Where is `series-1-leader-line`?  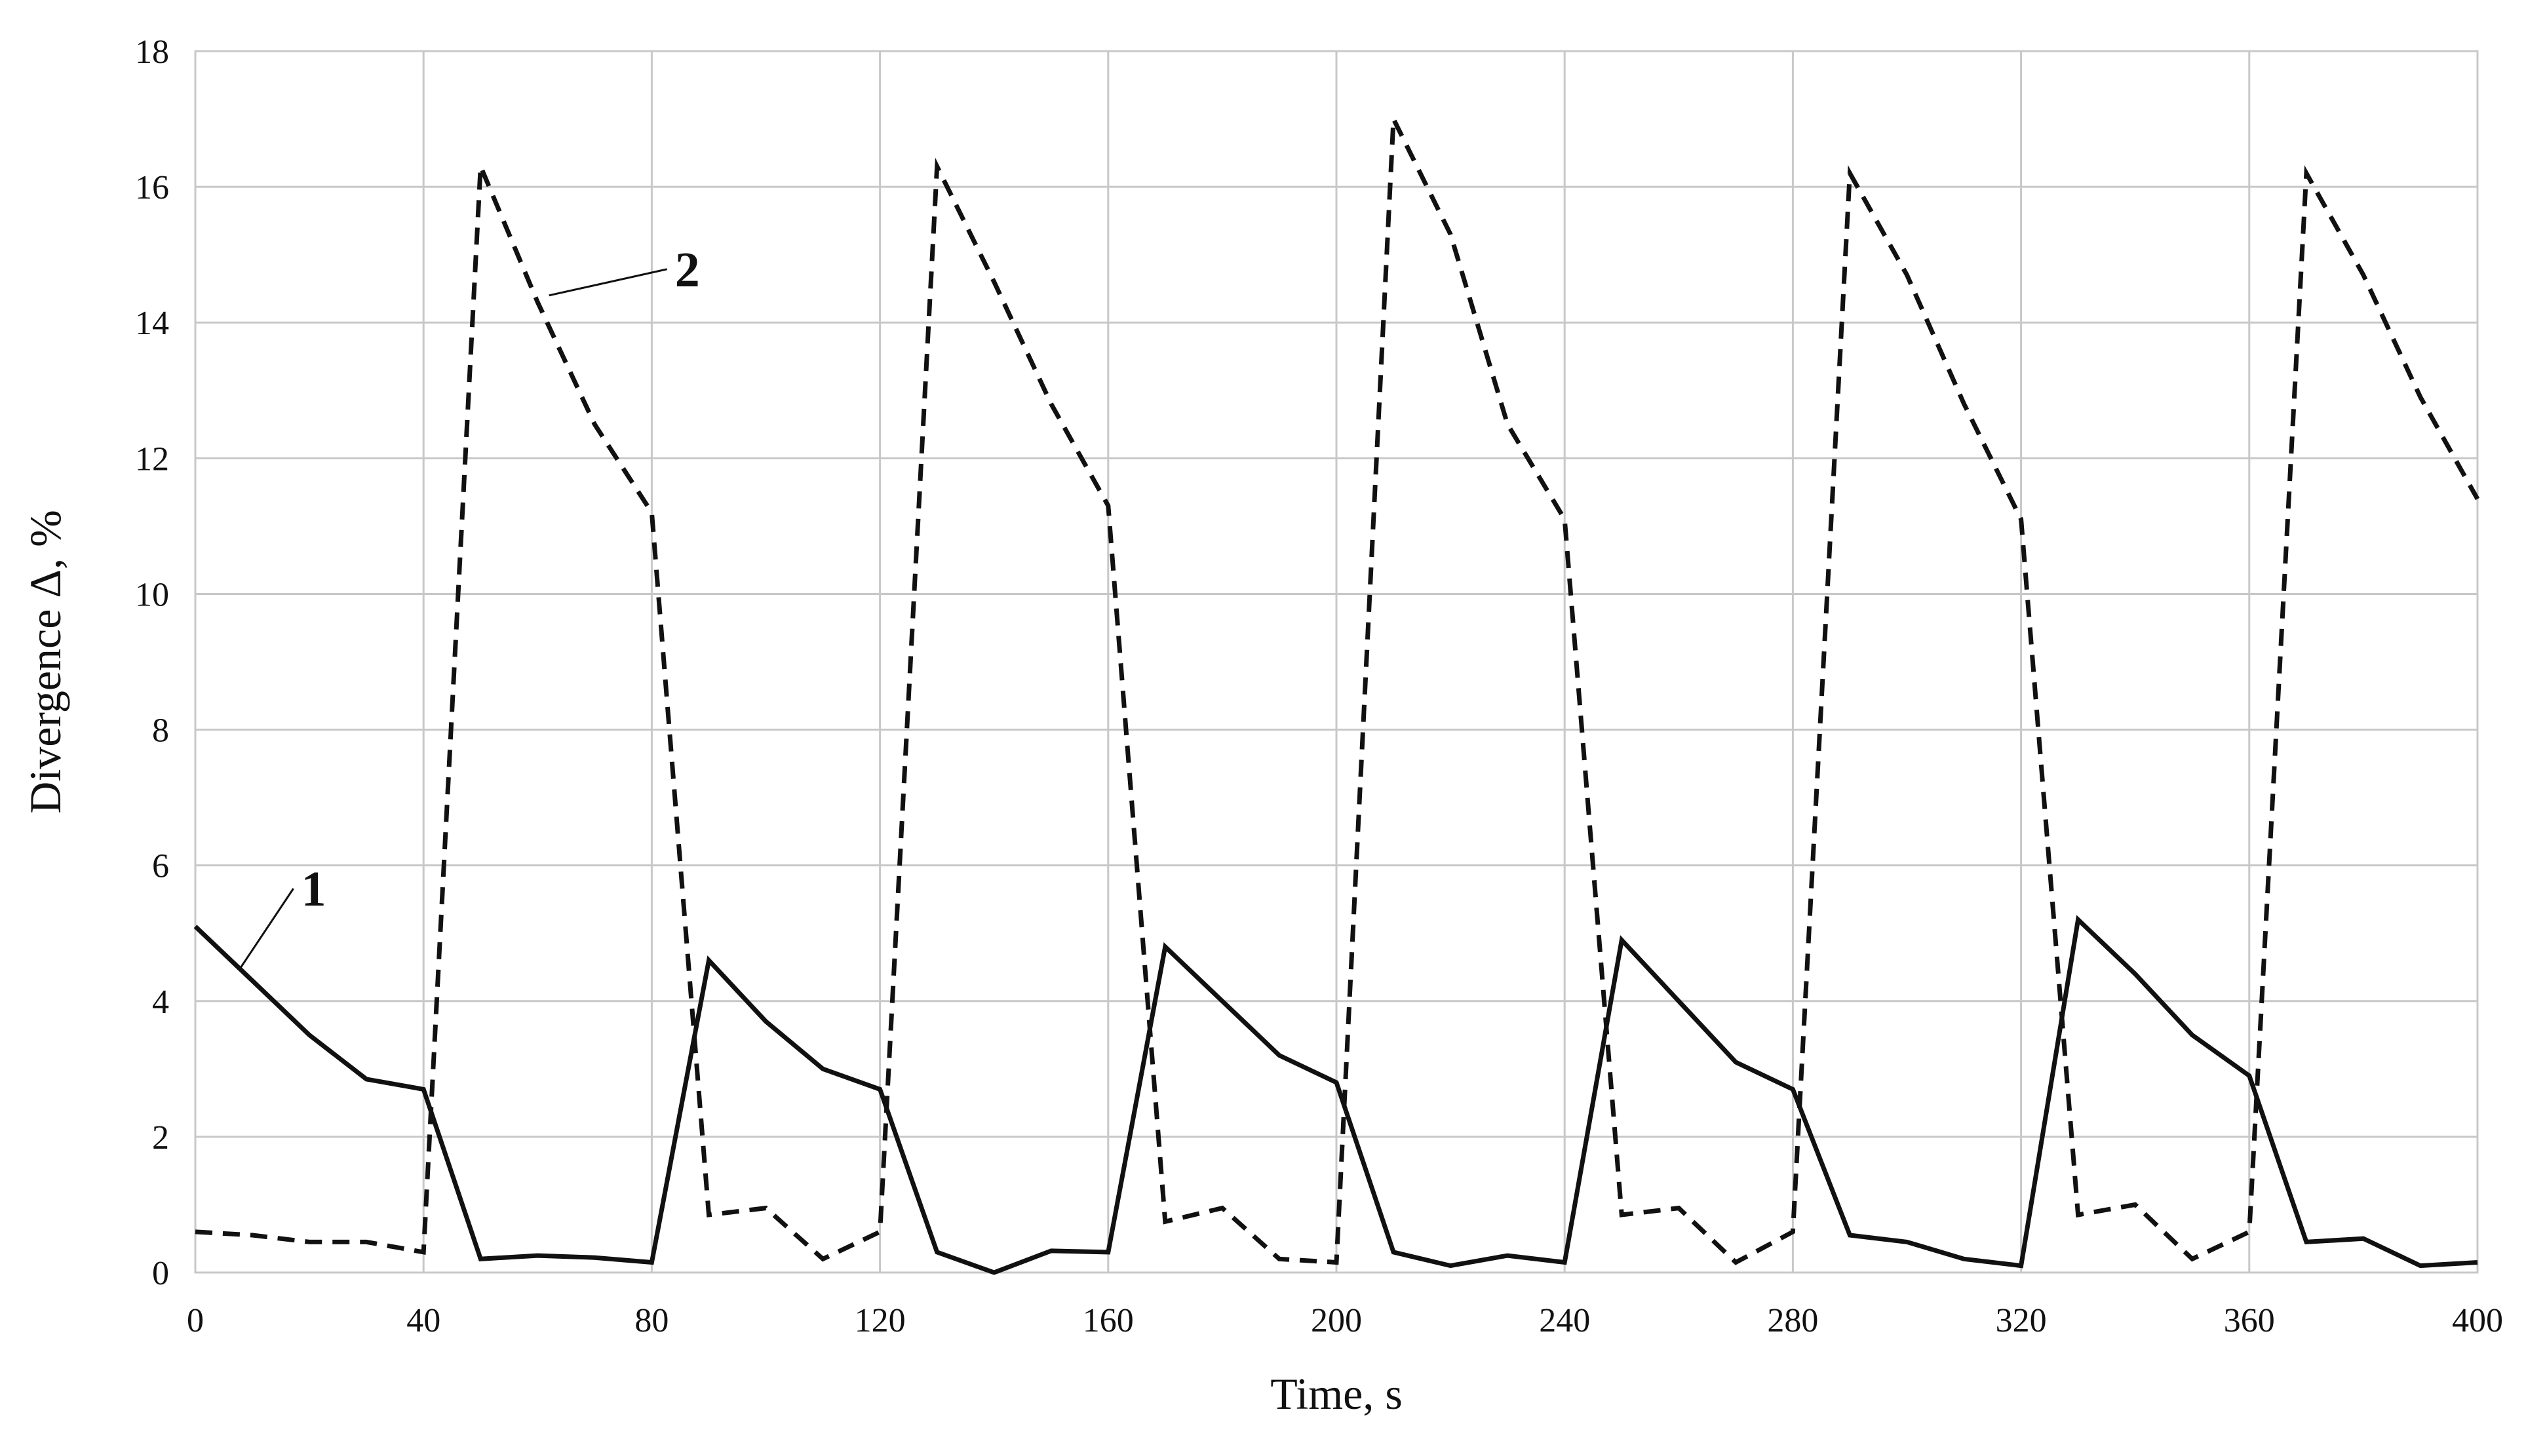 series-1-leader-line is located at coordinates (267, 928).